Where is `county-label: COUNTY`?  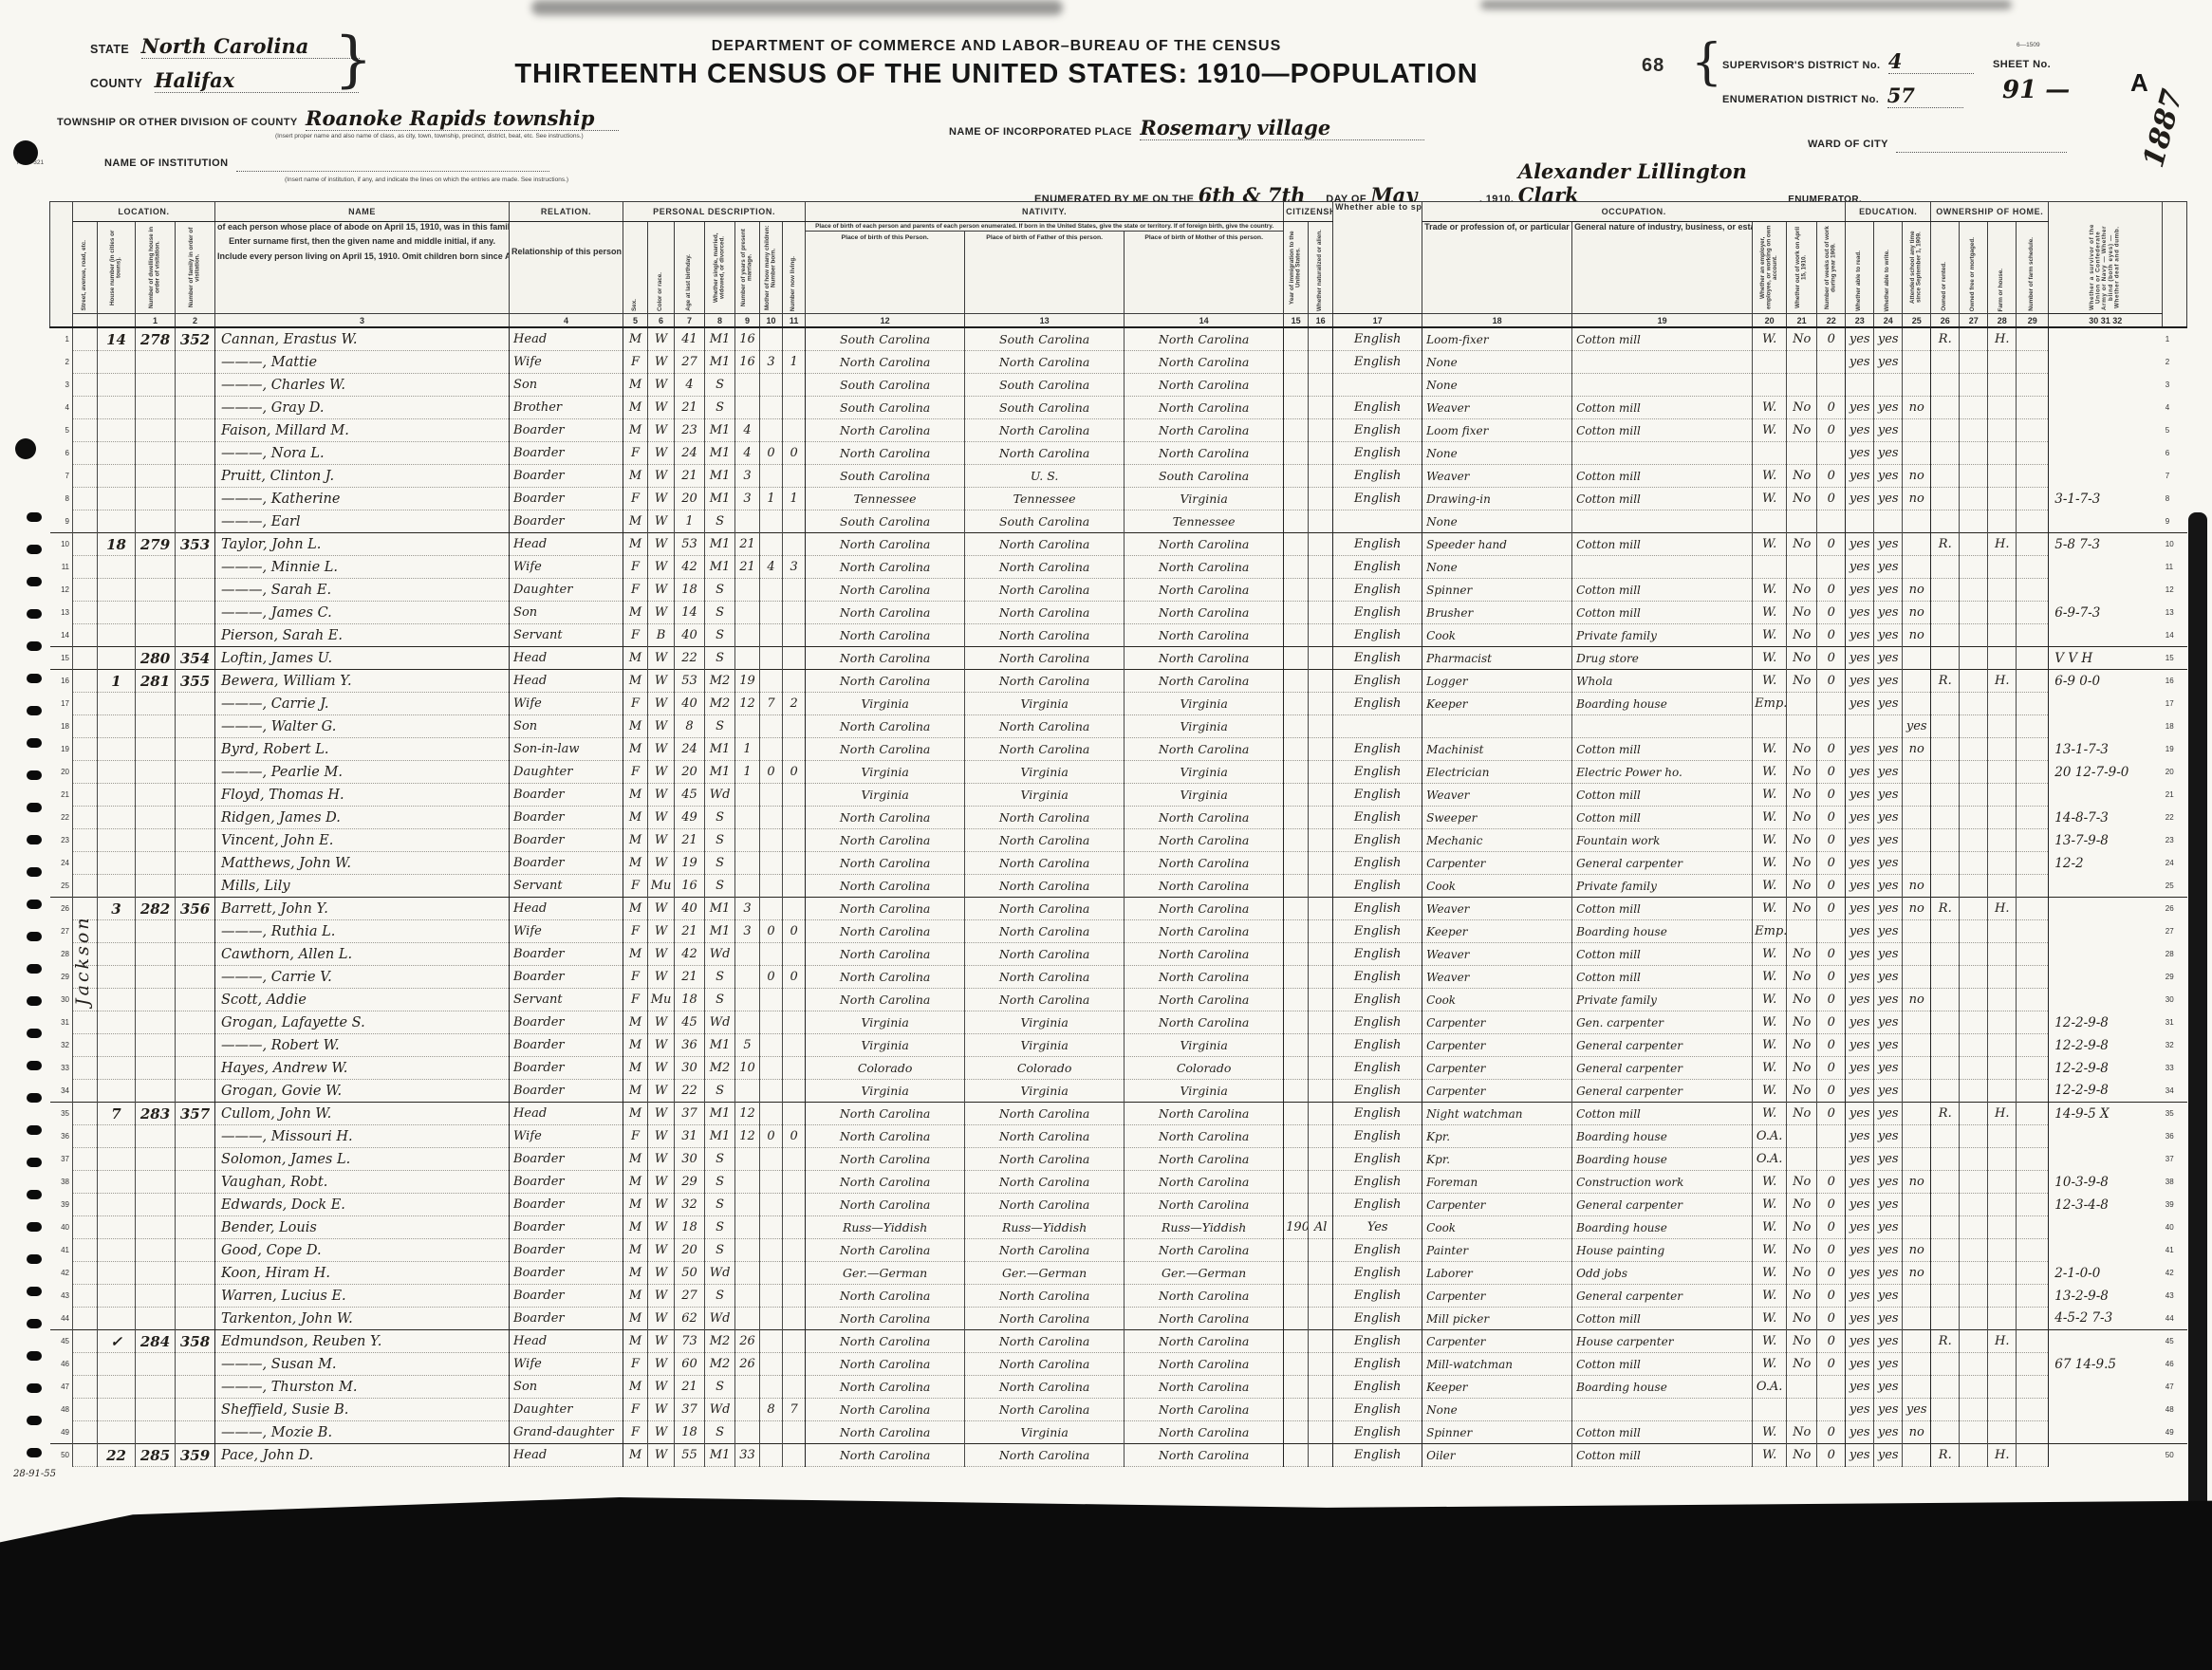
county-label: COUNTY is located at coordinates (117, 84).